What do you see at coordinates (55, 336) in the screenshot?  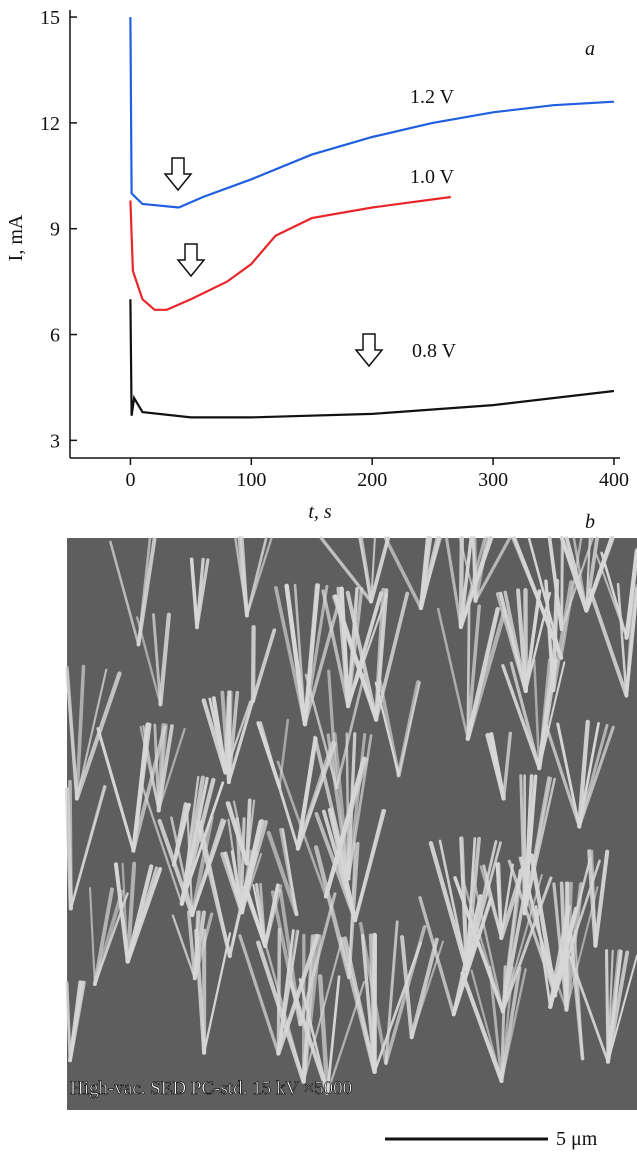 I see `y-tick-label: 6` at bounding box center [55, 336].